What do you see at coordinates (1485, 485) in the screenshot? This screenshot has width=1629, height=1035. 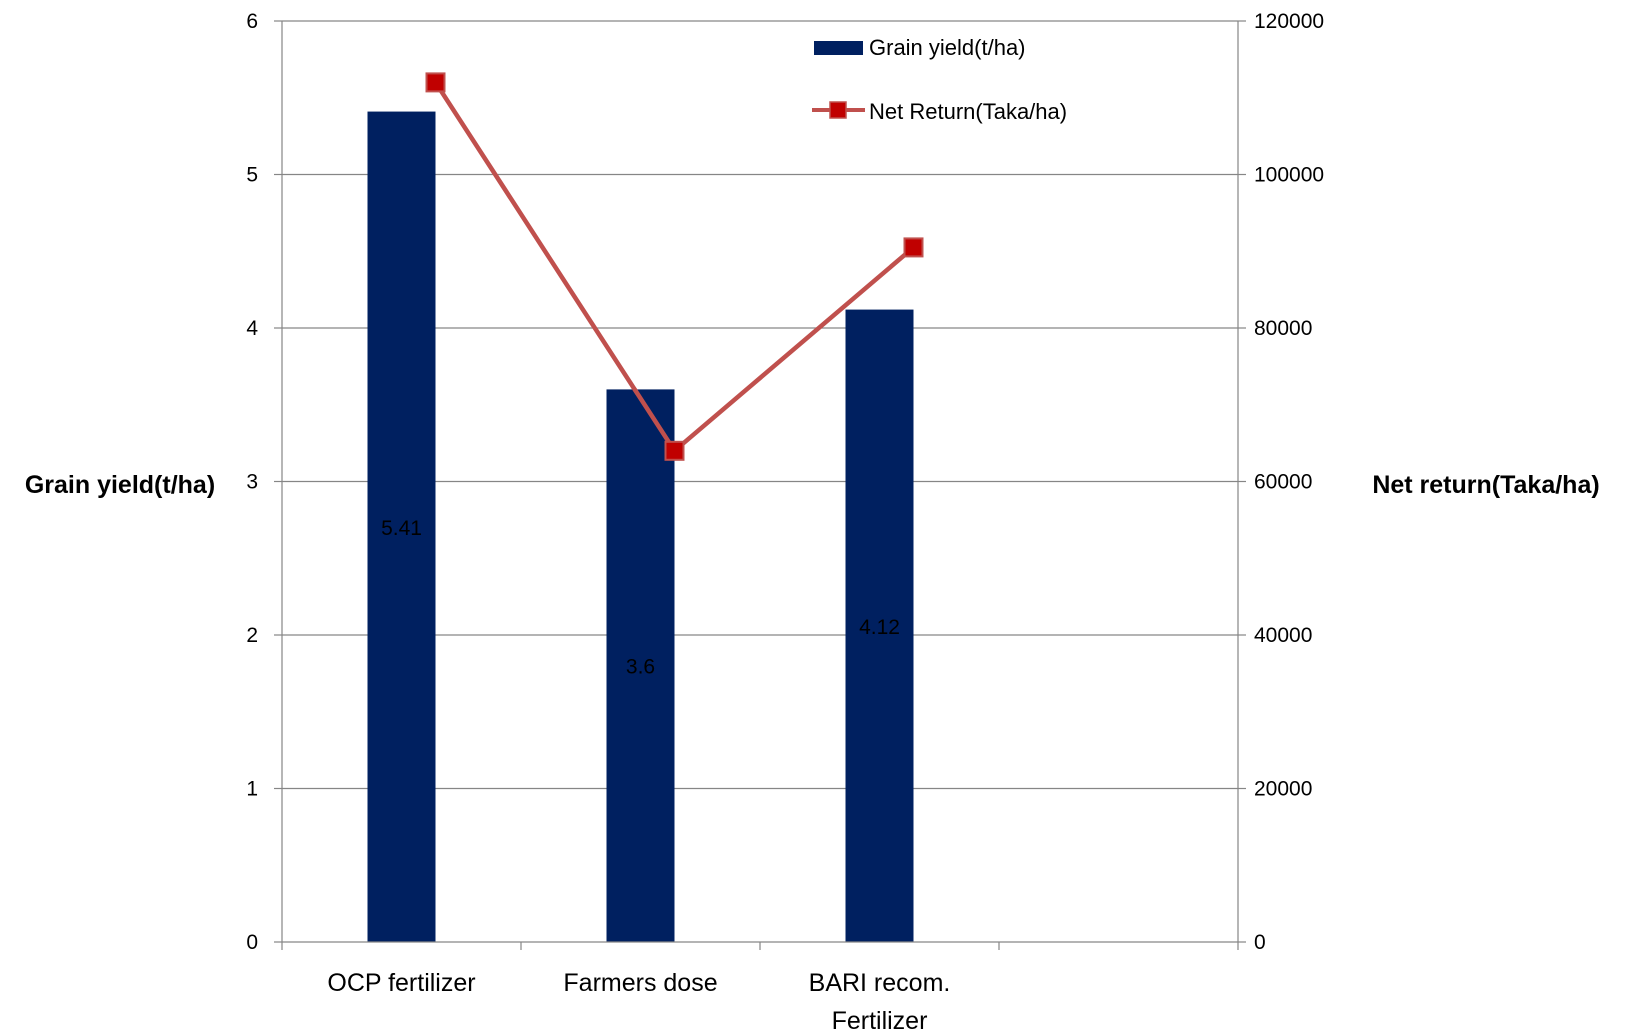 I see `y2-axis-title: Net return(Taka/ha)` at bounding box center [1485, 485].